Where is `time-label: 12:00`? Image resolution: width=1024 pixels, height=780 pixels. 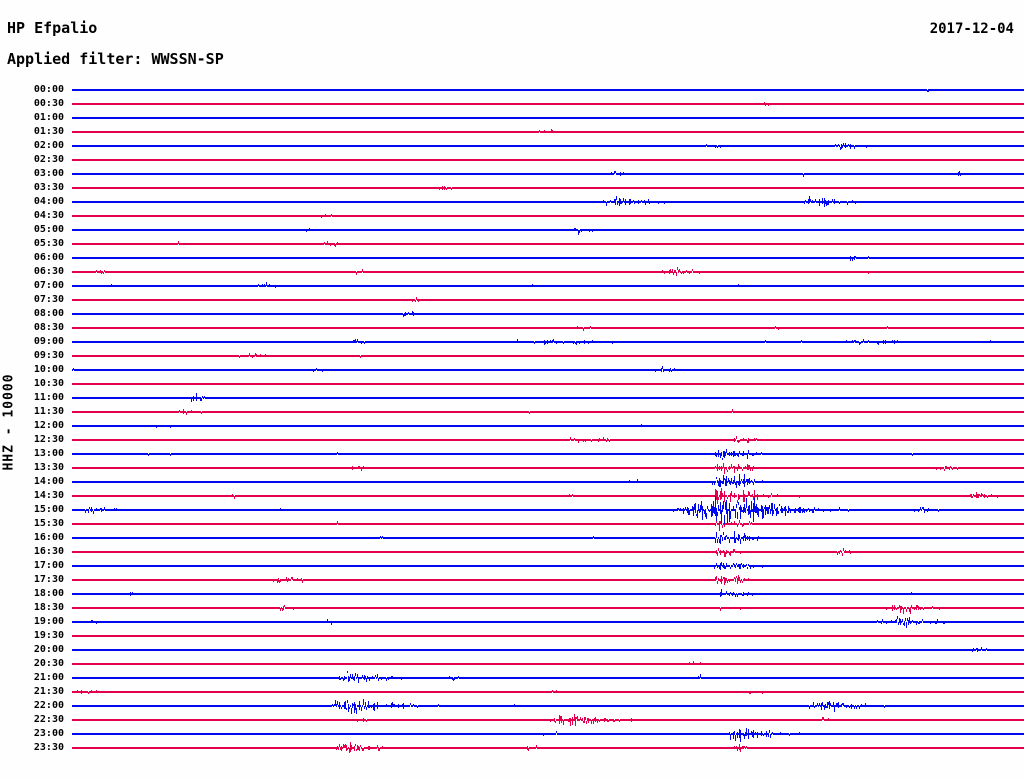
time-label: 12:00 is located at coordinates (48, 425).